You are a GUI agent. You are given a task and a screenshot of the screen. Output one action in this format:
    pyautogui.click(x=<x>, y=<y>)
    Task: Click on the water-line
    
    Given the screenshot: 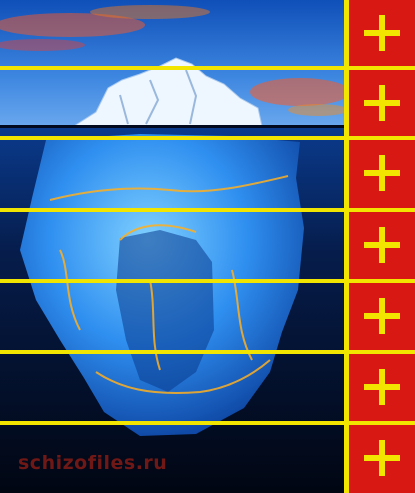 What is the action you would take?
    pyautogui.click(x=173, y=126)
    